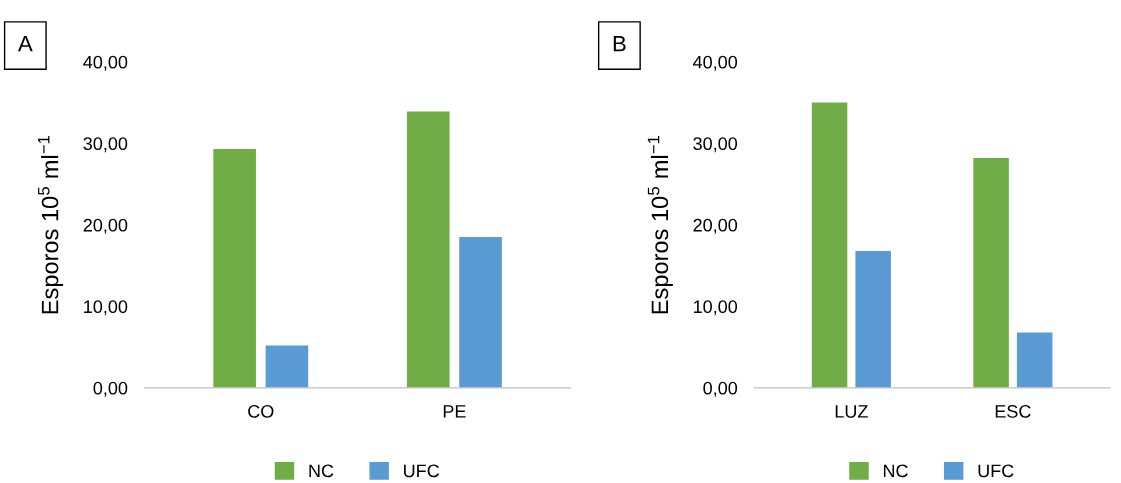 This screenshot has width=1121, height=483. Describe the element at coordinates (261, 411) in the screenshot. I see `x-tick-label: CO` at that location.